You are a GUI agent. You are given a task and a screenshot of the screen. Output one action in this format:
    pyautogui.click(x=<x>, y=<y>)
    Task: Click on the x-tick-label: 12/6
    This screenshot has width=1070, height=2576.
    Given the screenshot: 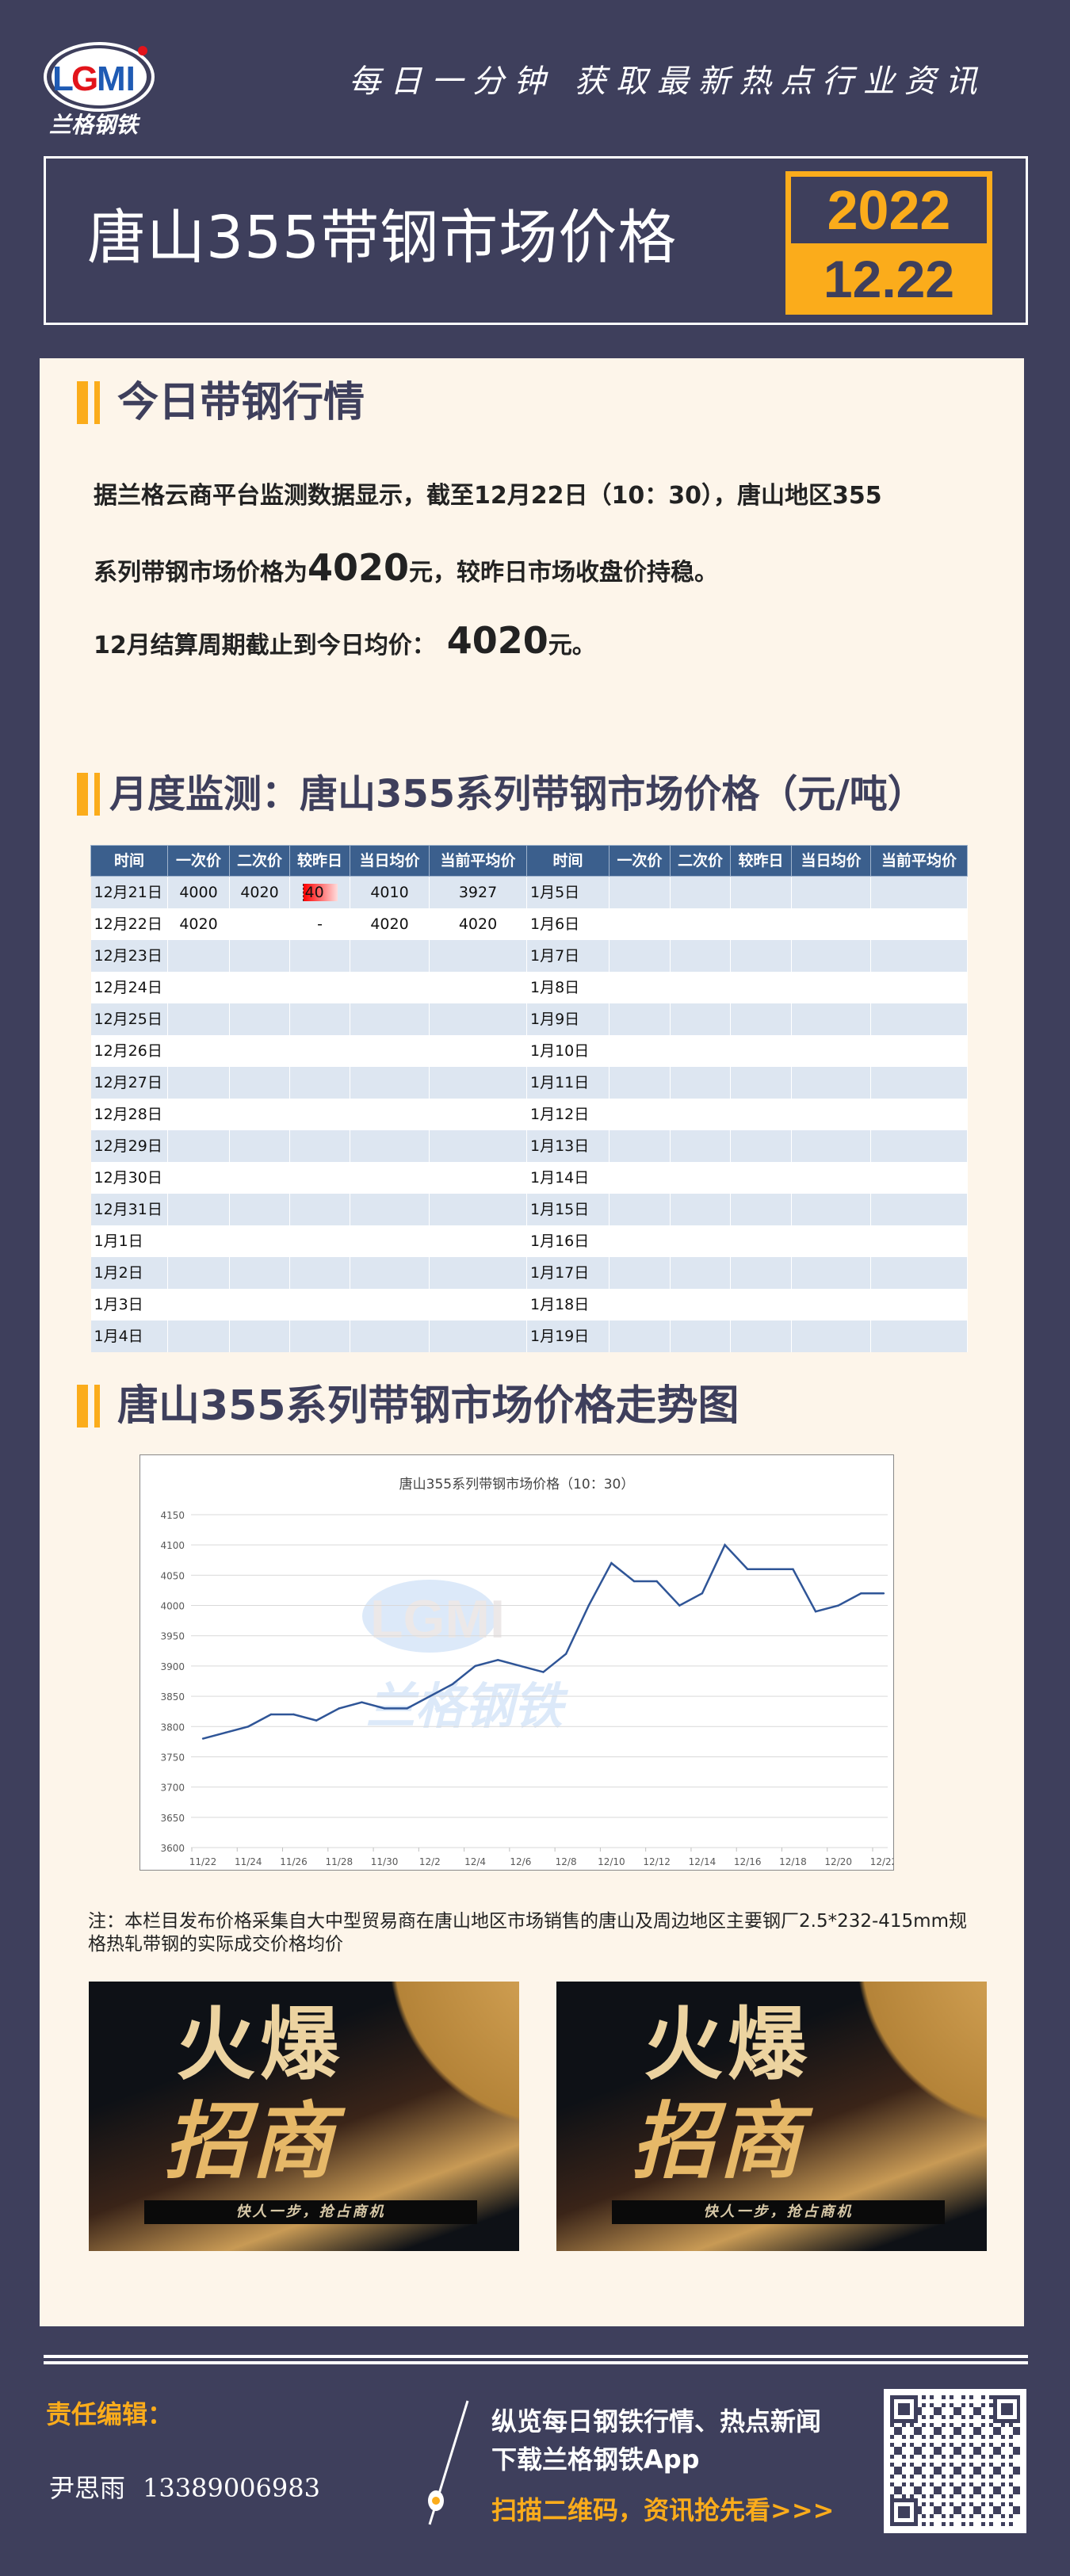 What is the action you would take?
    pyautogui.click(x=521, y=1861)
    